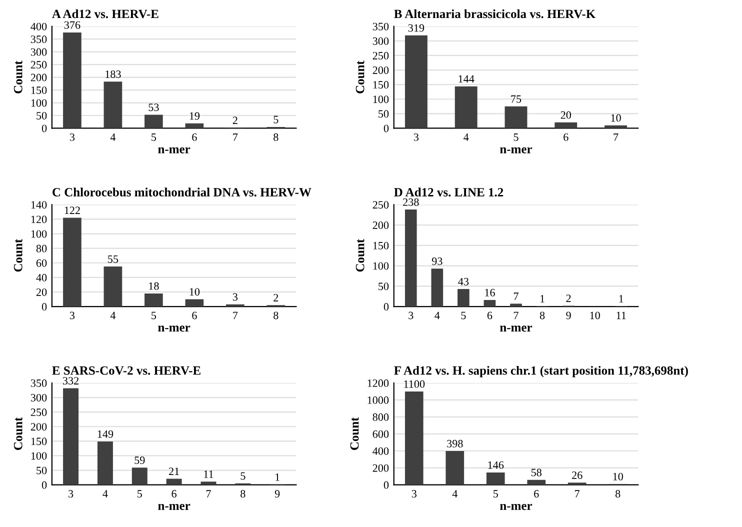 Image resolution: width=742 pixels, height=527 pixels. I want to click on data-label: 19, so click(195, 116).